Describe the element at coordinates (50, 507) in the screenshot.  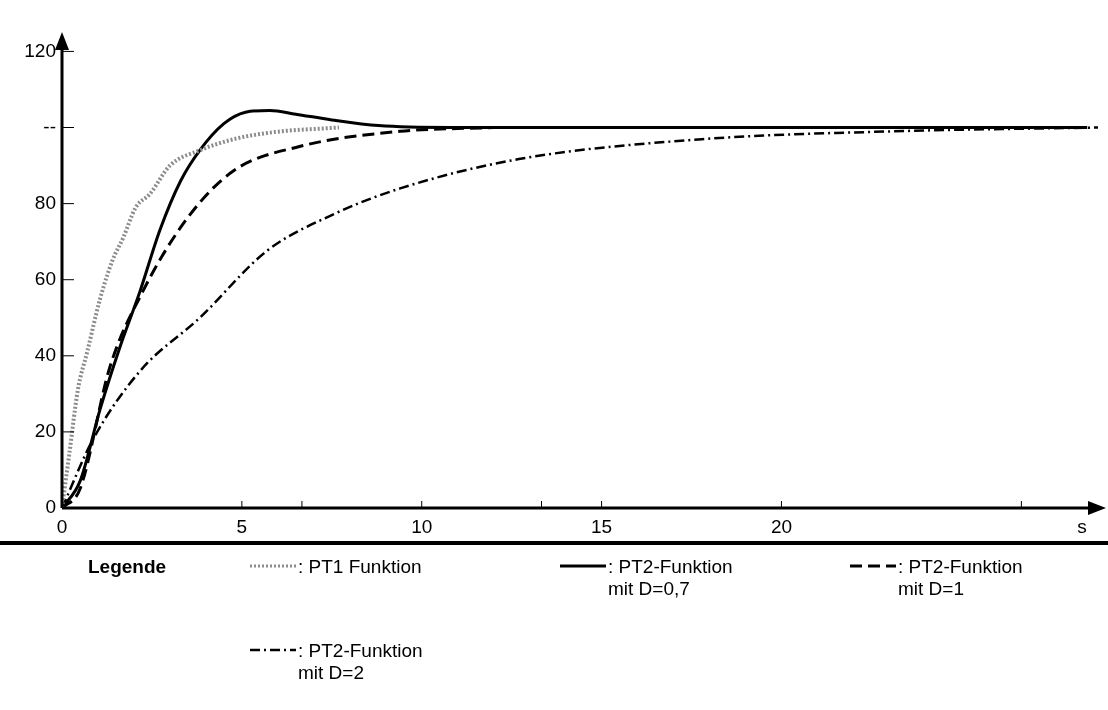
I see `y-tick-label: 0` at that location.